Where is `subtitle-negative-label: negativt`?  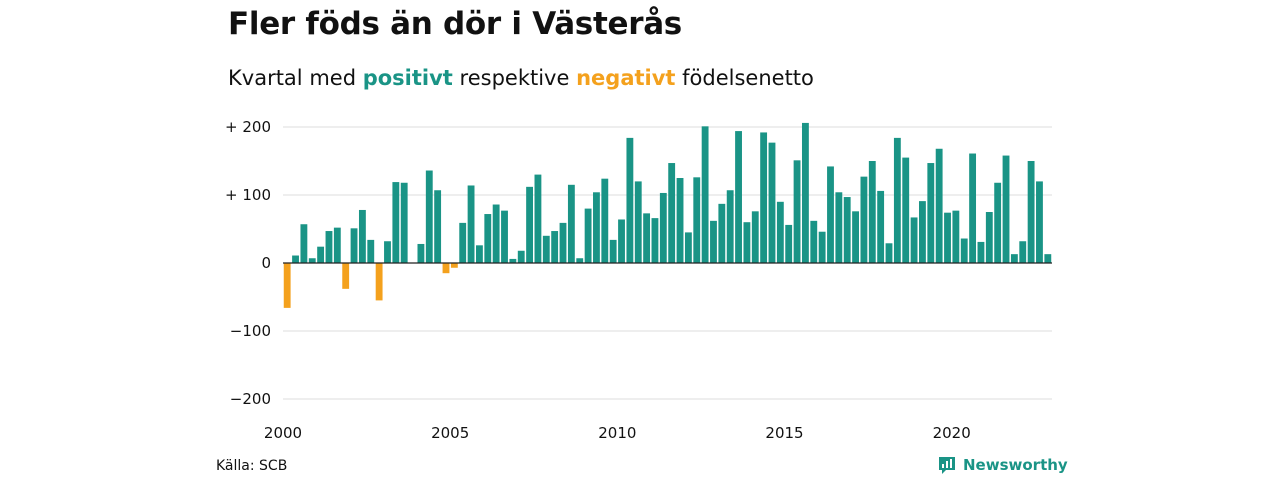
subtitle-negative-label: negativt is located at coordinates (626, 78).